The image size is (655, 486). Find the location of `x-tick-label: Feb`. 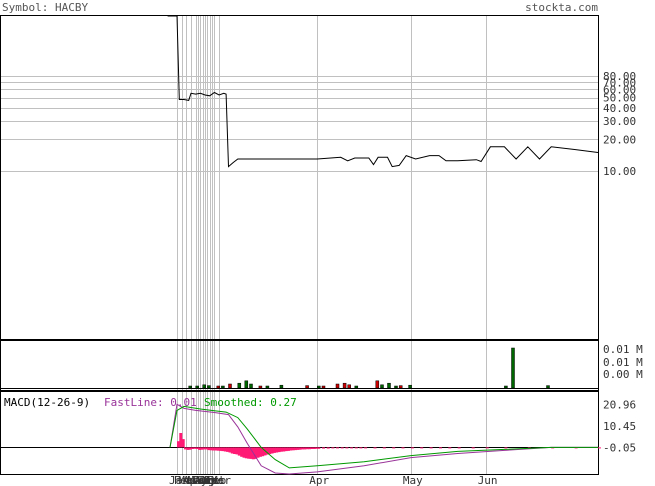

x-tick-label: Feb is located at coordinates (184, 480).